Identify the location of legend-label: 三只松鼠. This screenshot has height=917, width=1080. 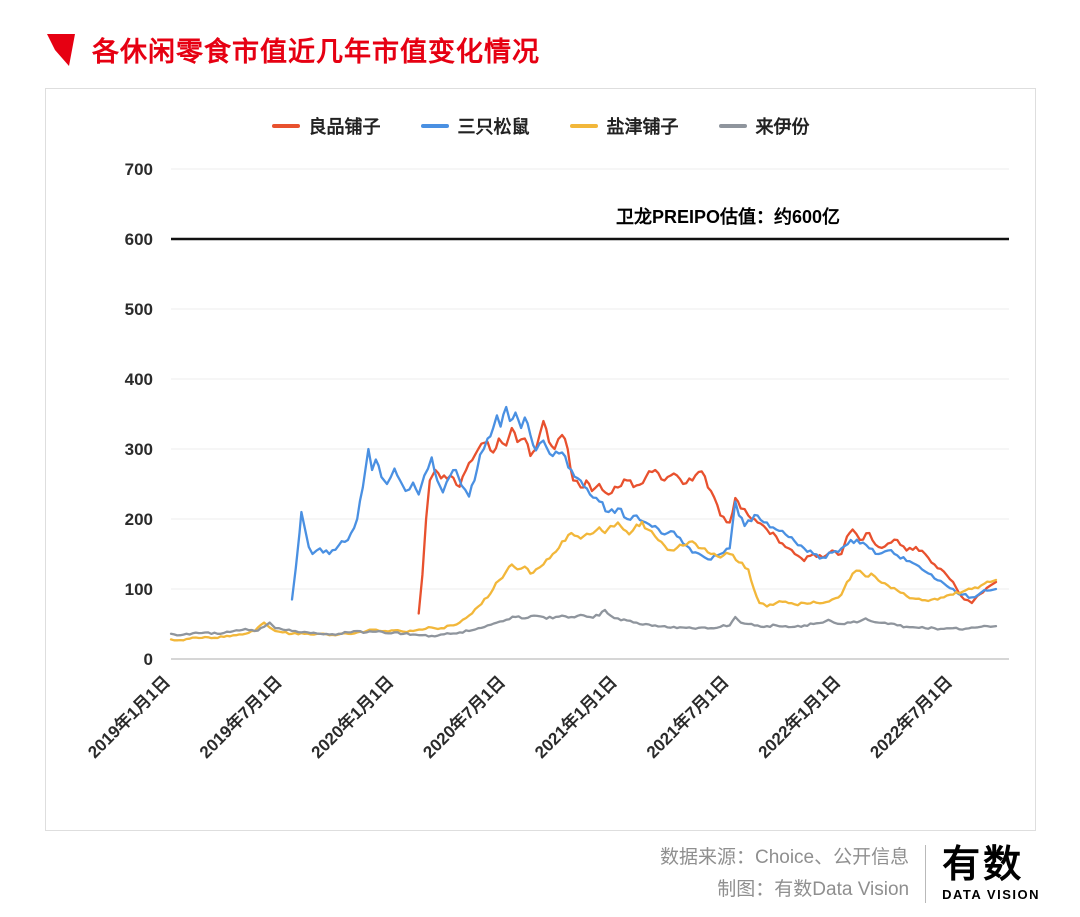
(493, 127).